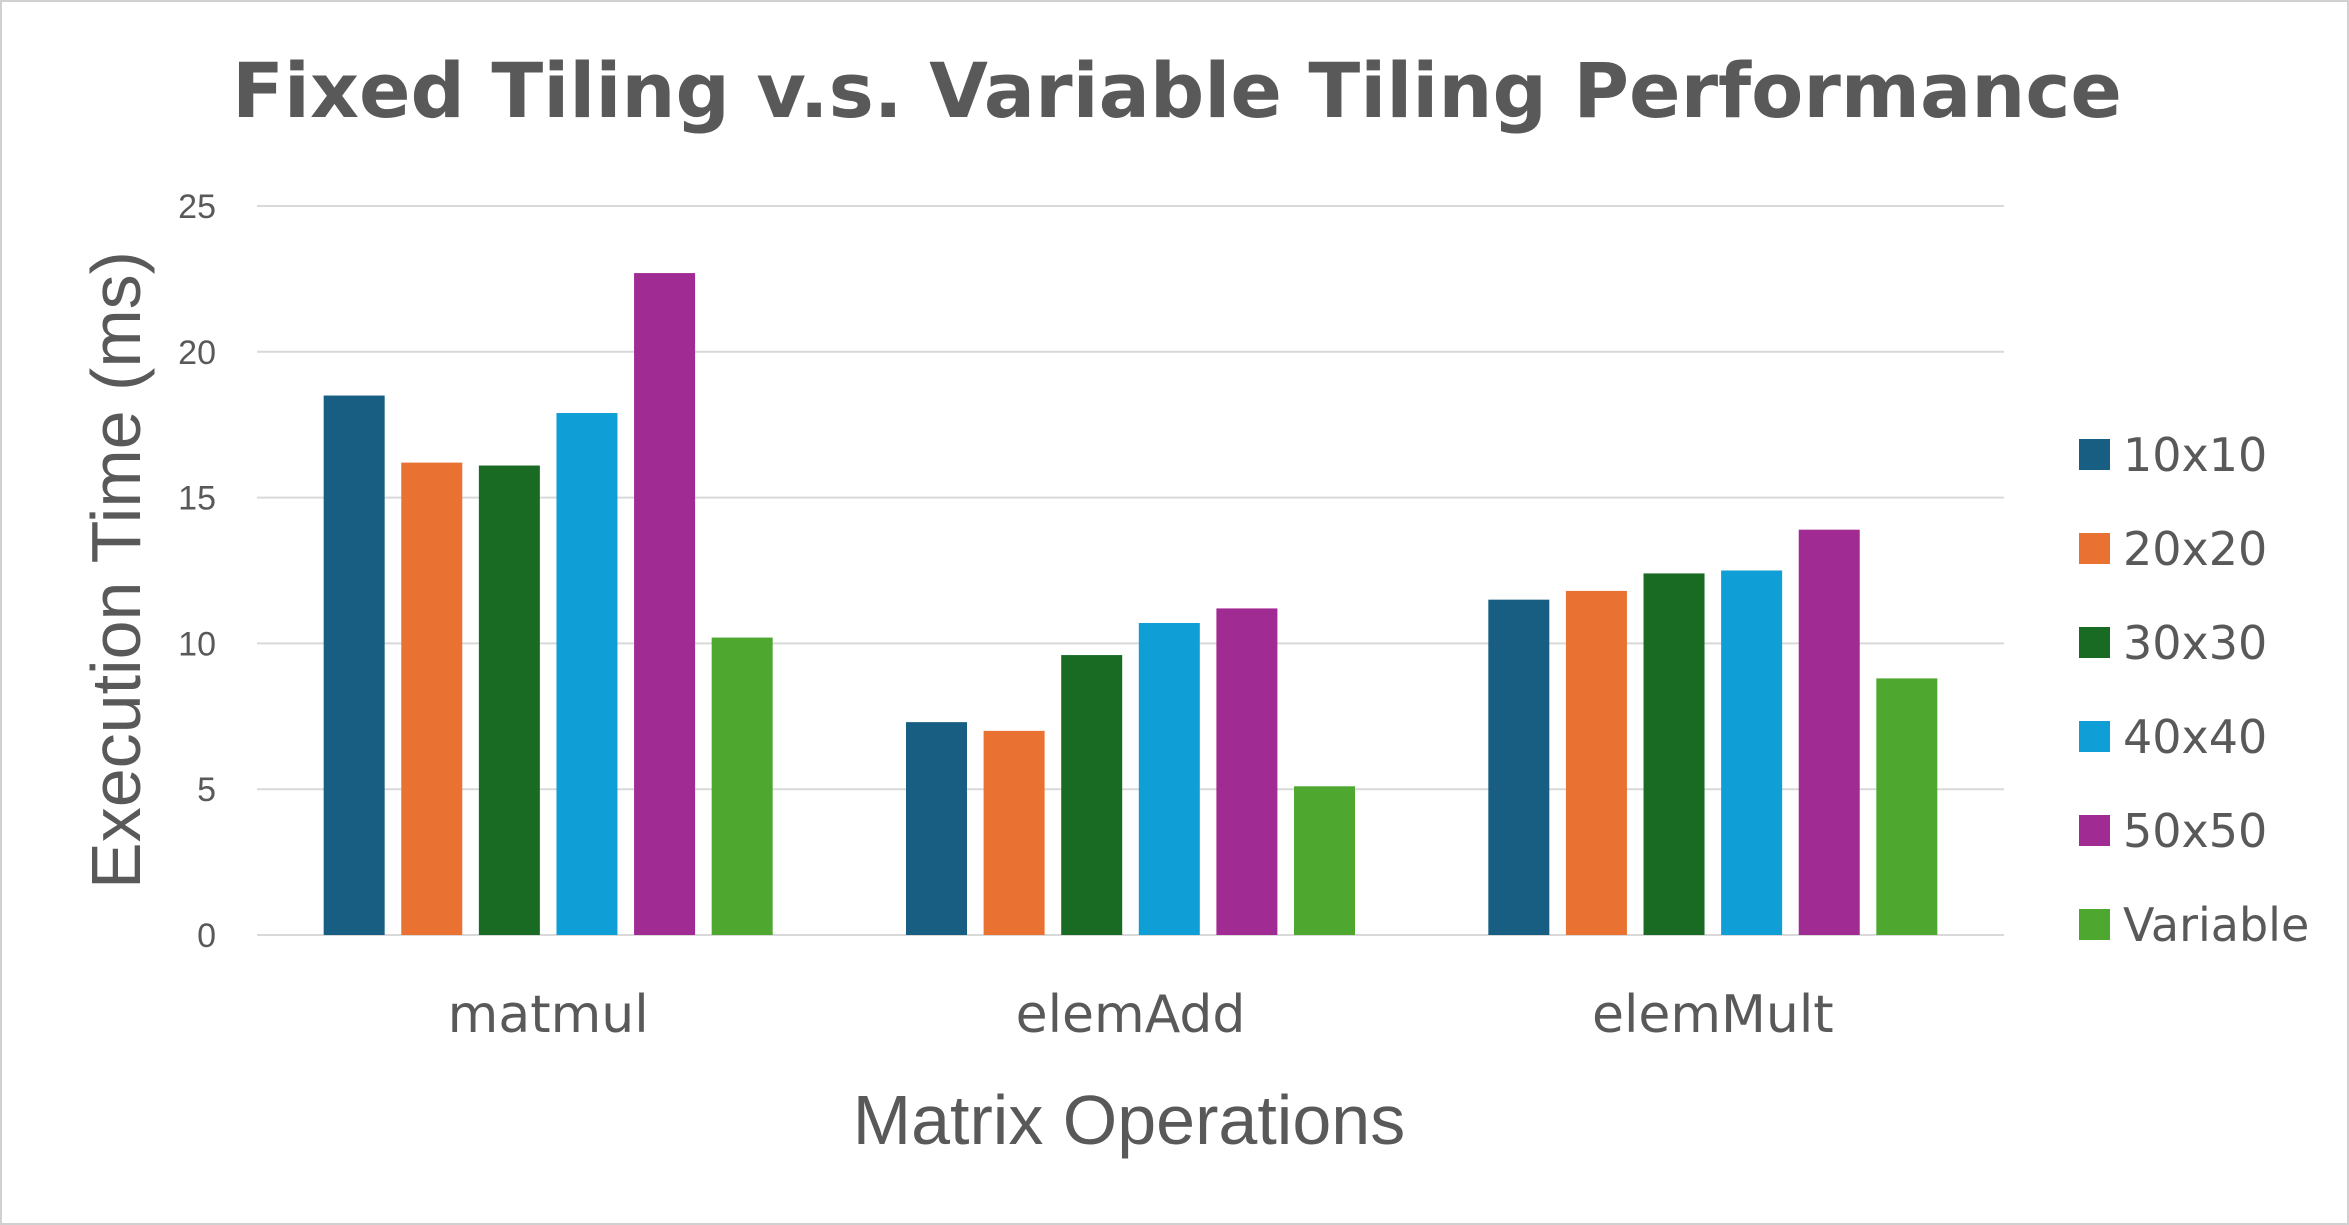 This screenshot has width=2349, height=1225. Describe the element at coordinates (1752, 752) in the screenshot. I see `bar-elemMult-40x40` at that location.